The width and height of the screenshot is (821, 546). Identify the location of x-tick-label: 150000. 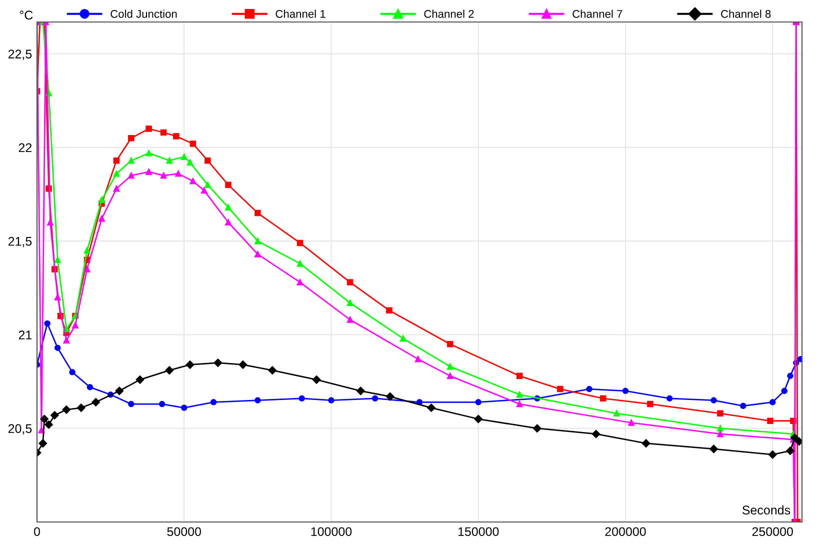
(478, 531).